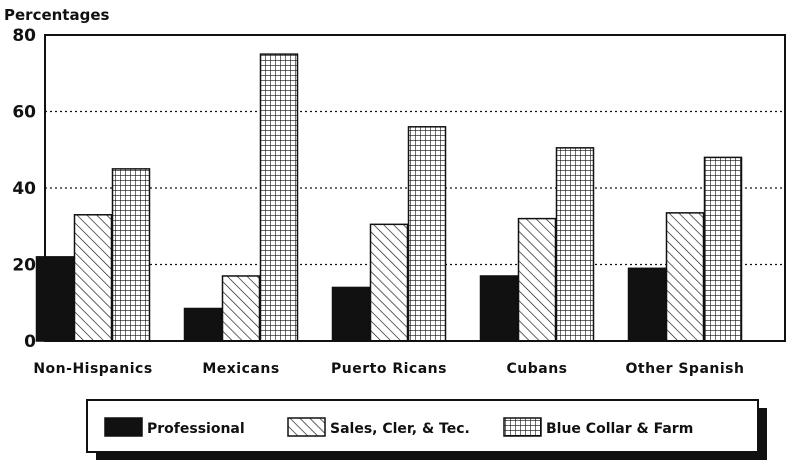  What do you see at coordinates (24, 266) in the screenshot?
I see `y-tick-label-20: 20` at bounding box center [24, 266].